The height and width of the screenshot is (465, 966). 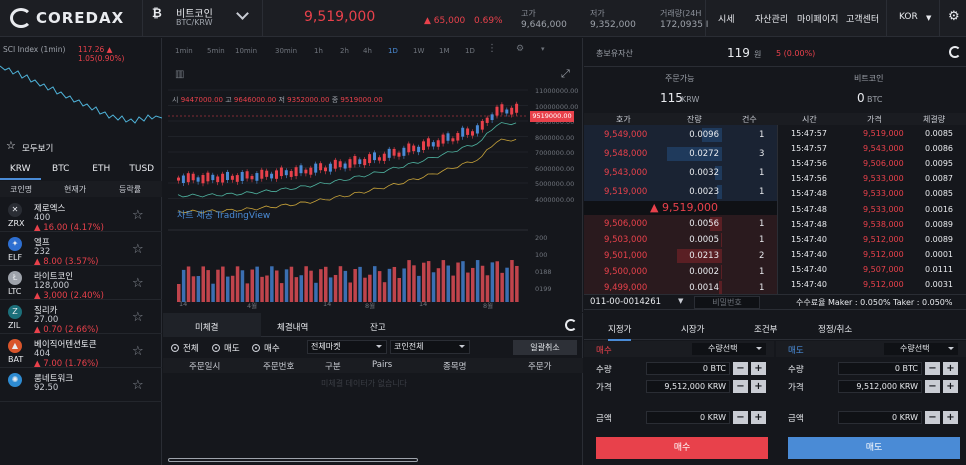 I want to click on tab-limit: 지정가, so click(x=620, y=332).